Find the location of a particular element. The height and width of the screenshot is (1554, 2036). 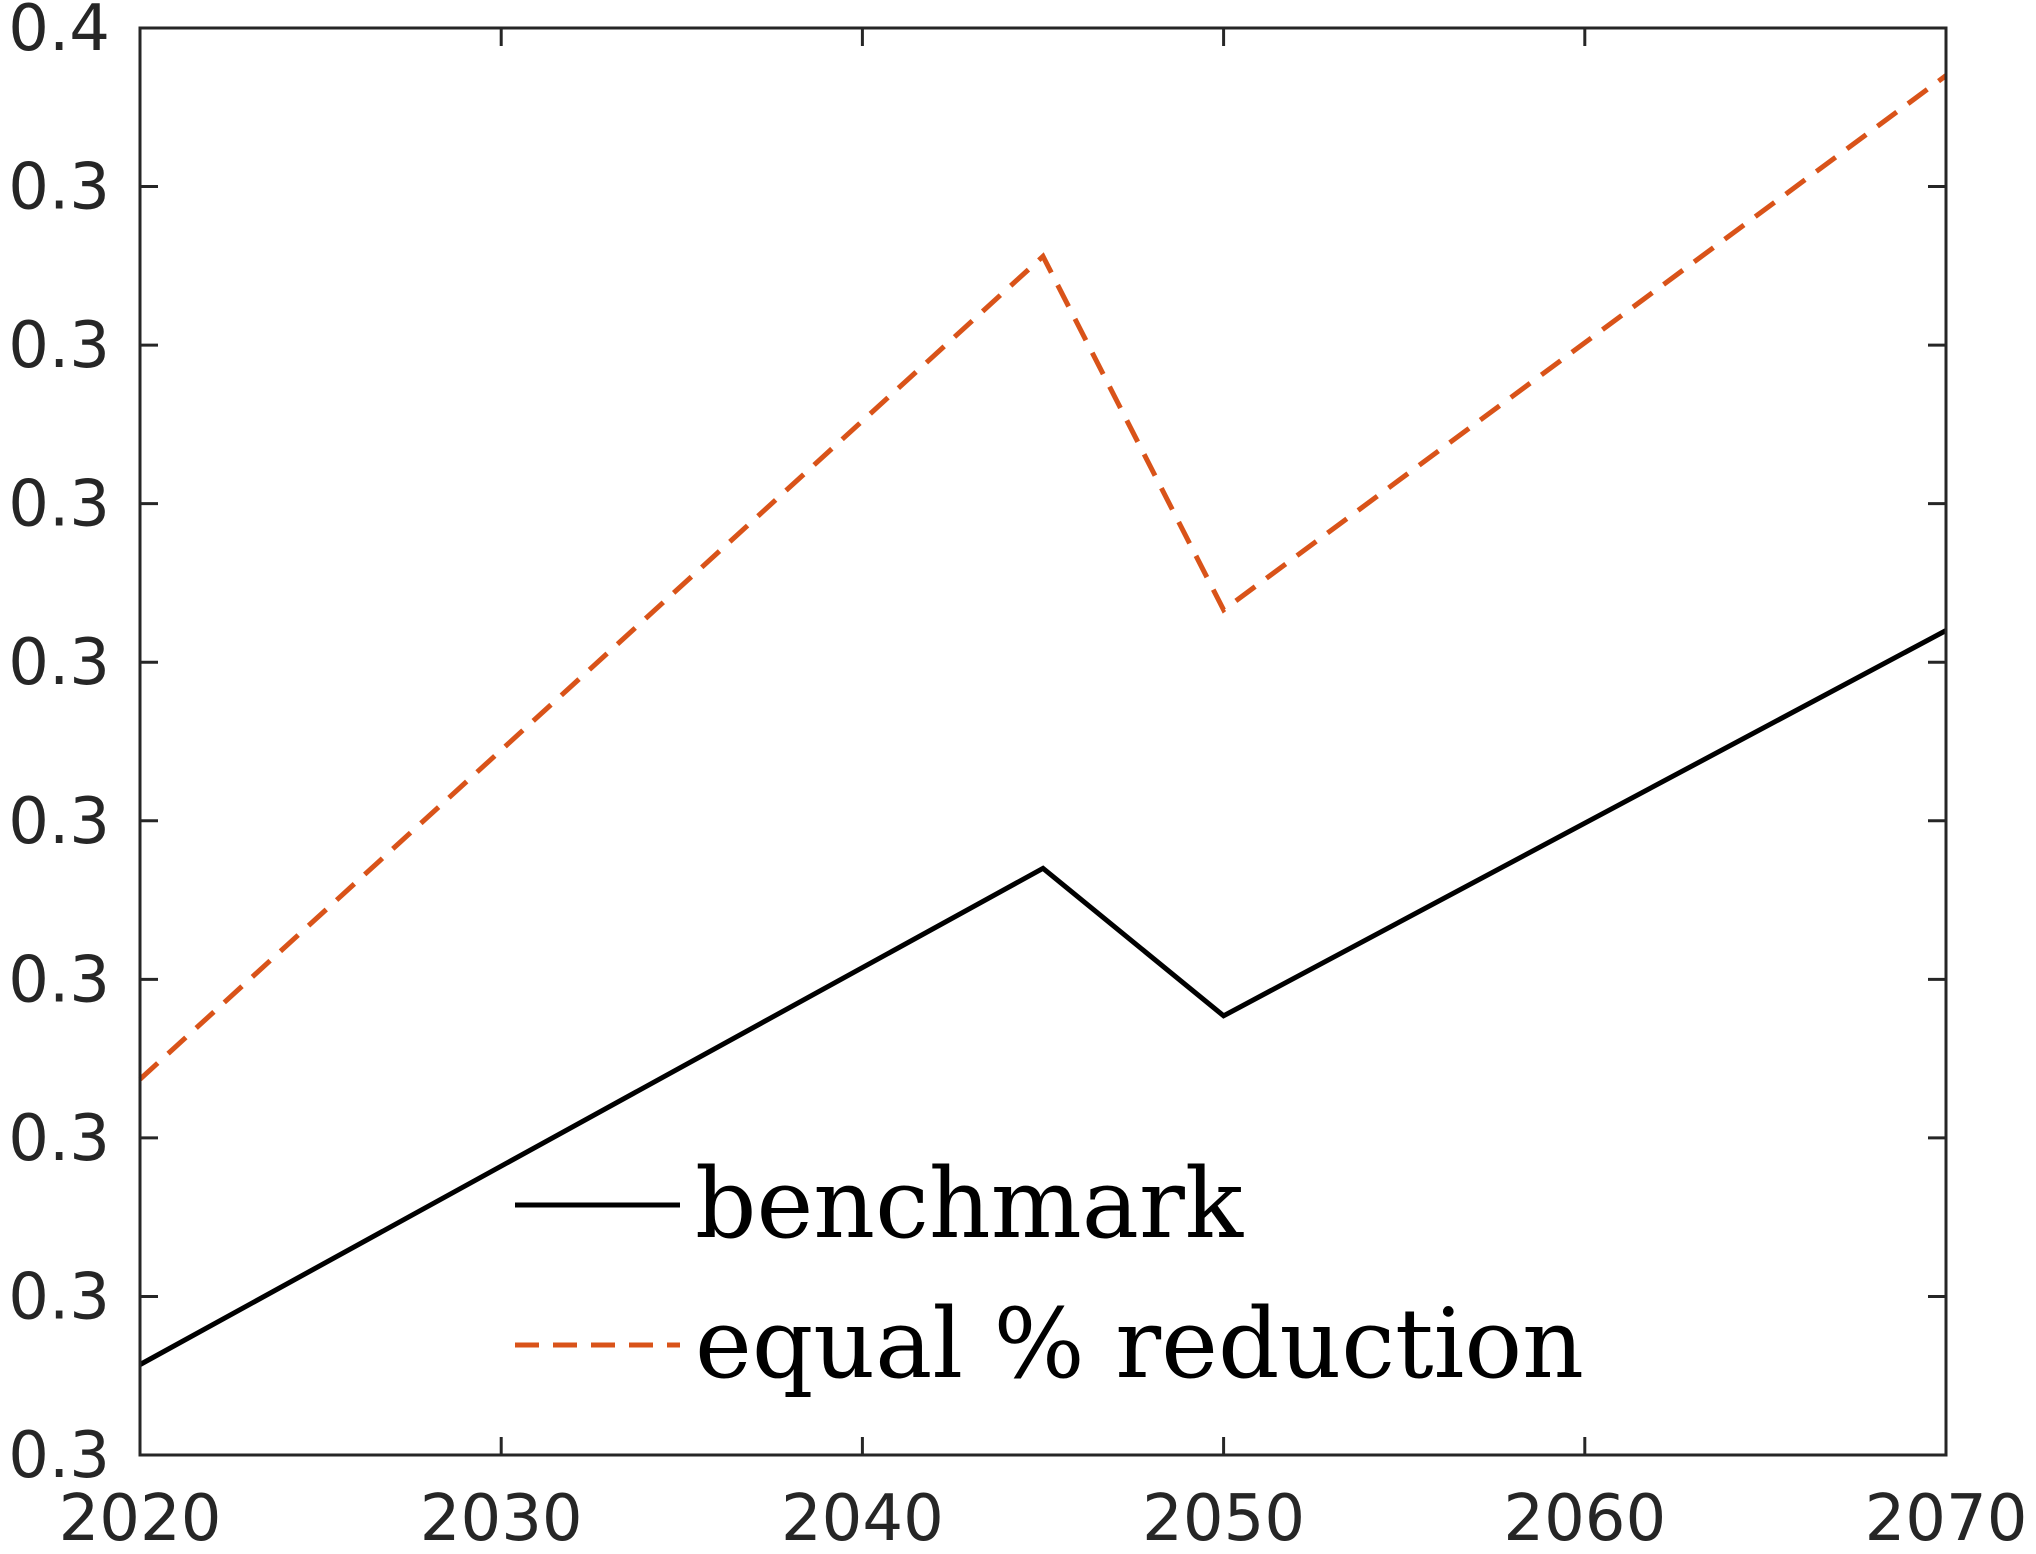

x-tick-label: 2060 is located at coordinates (1584, 1518).